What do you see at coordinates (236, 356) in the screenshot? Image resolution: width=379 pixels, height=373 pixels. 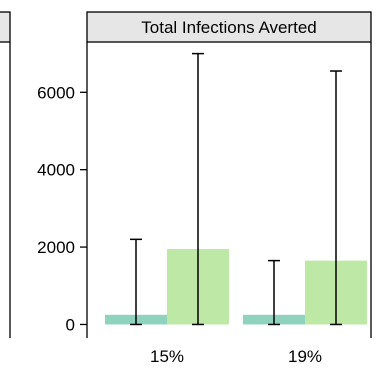 I see `x-axis: 15% 19%` at bounding box center [236, 356].